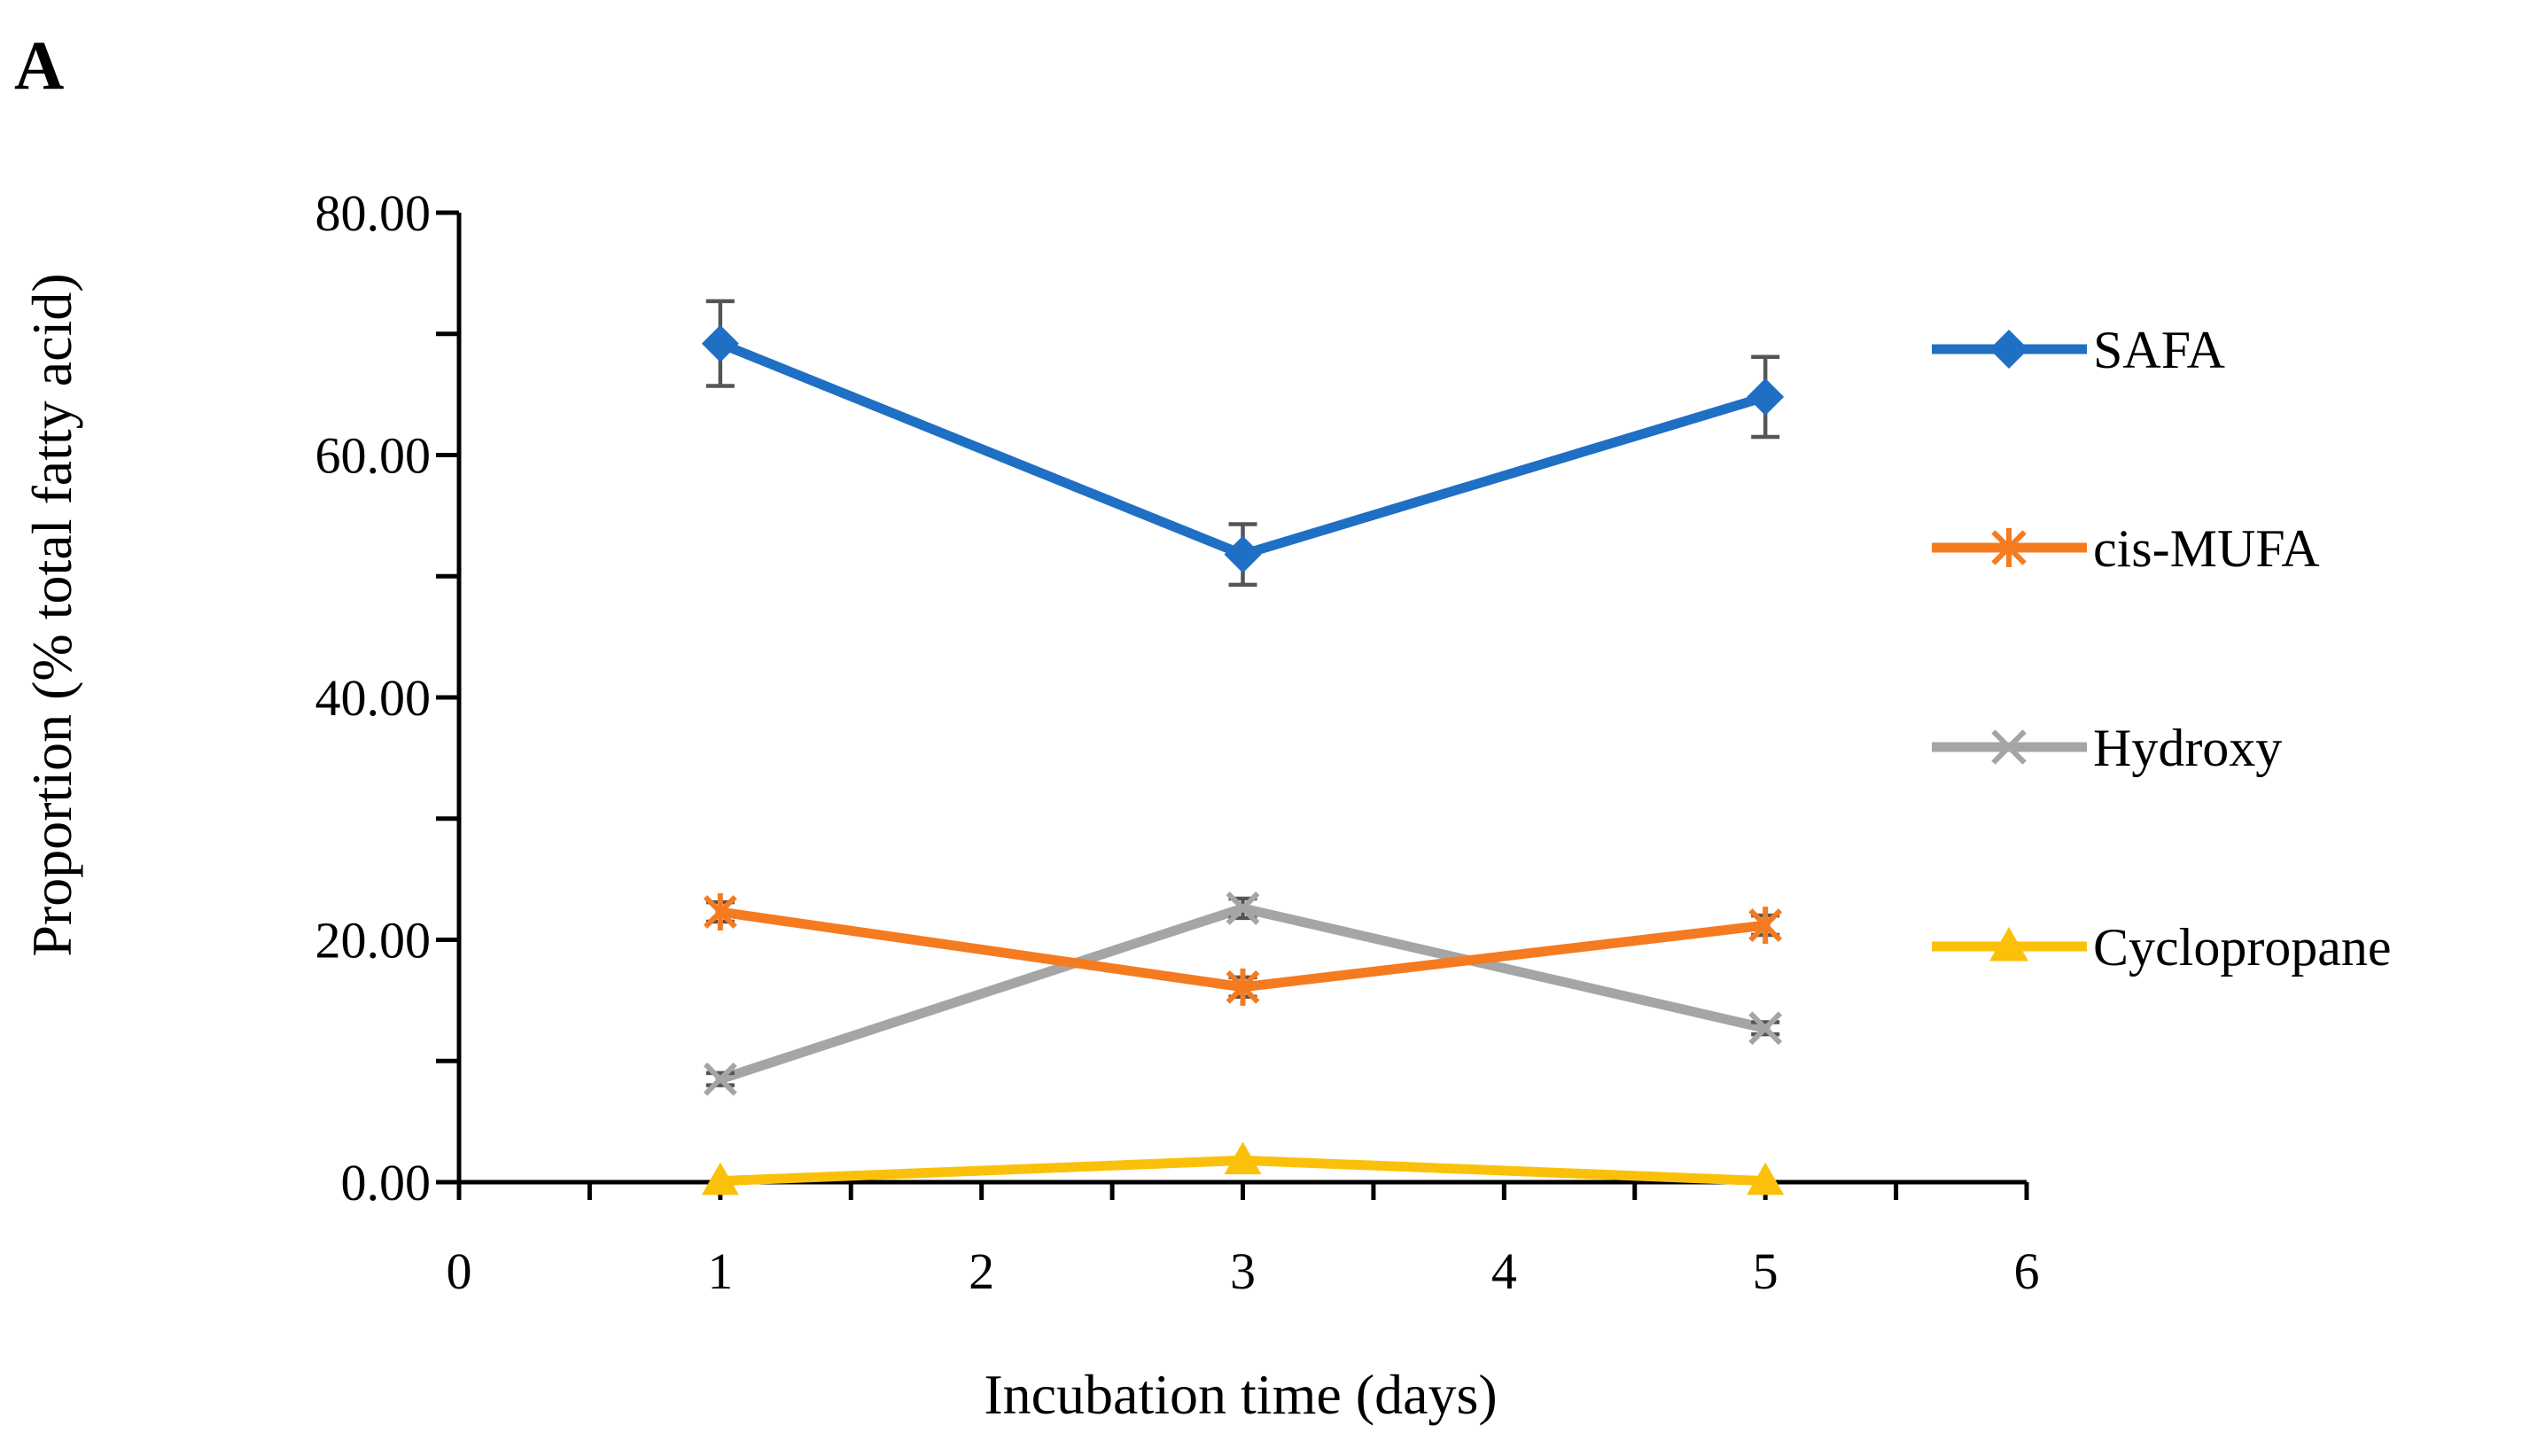 The height and width of the screenshot is (1456, 2522). Describe the element at coordinates (1243, 1271) in the screenshot. I see `x-tick-label: 3` at that location.